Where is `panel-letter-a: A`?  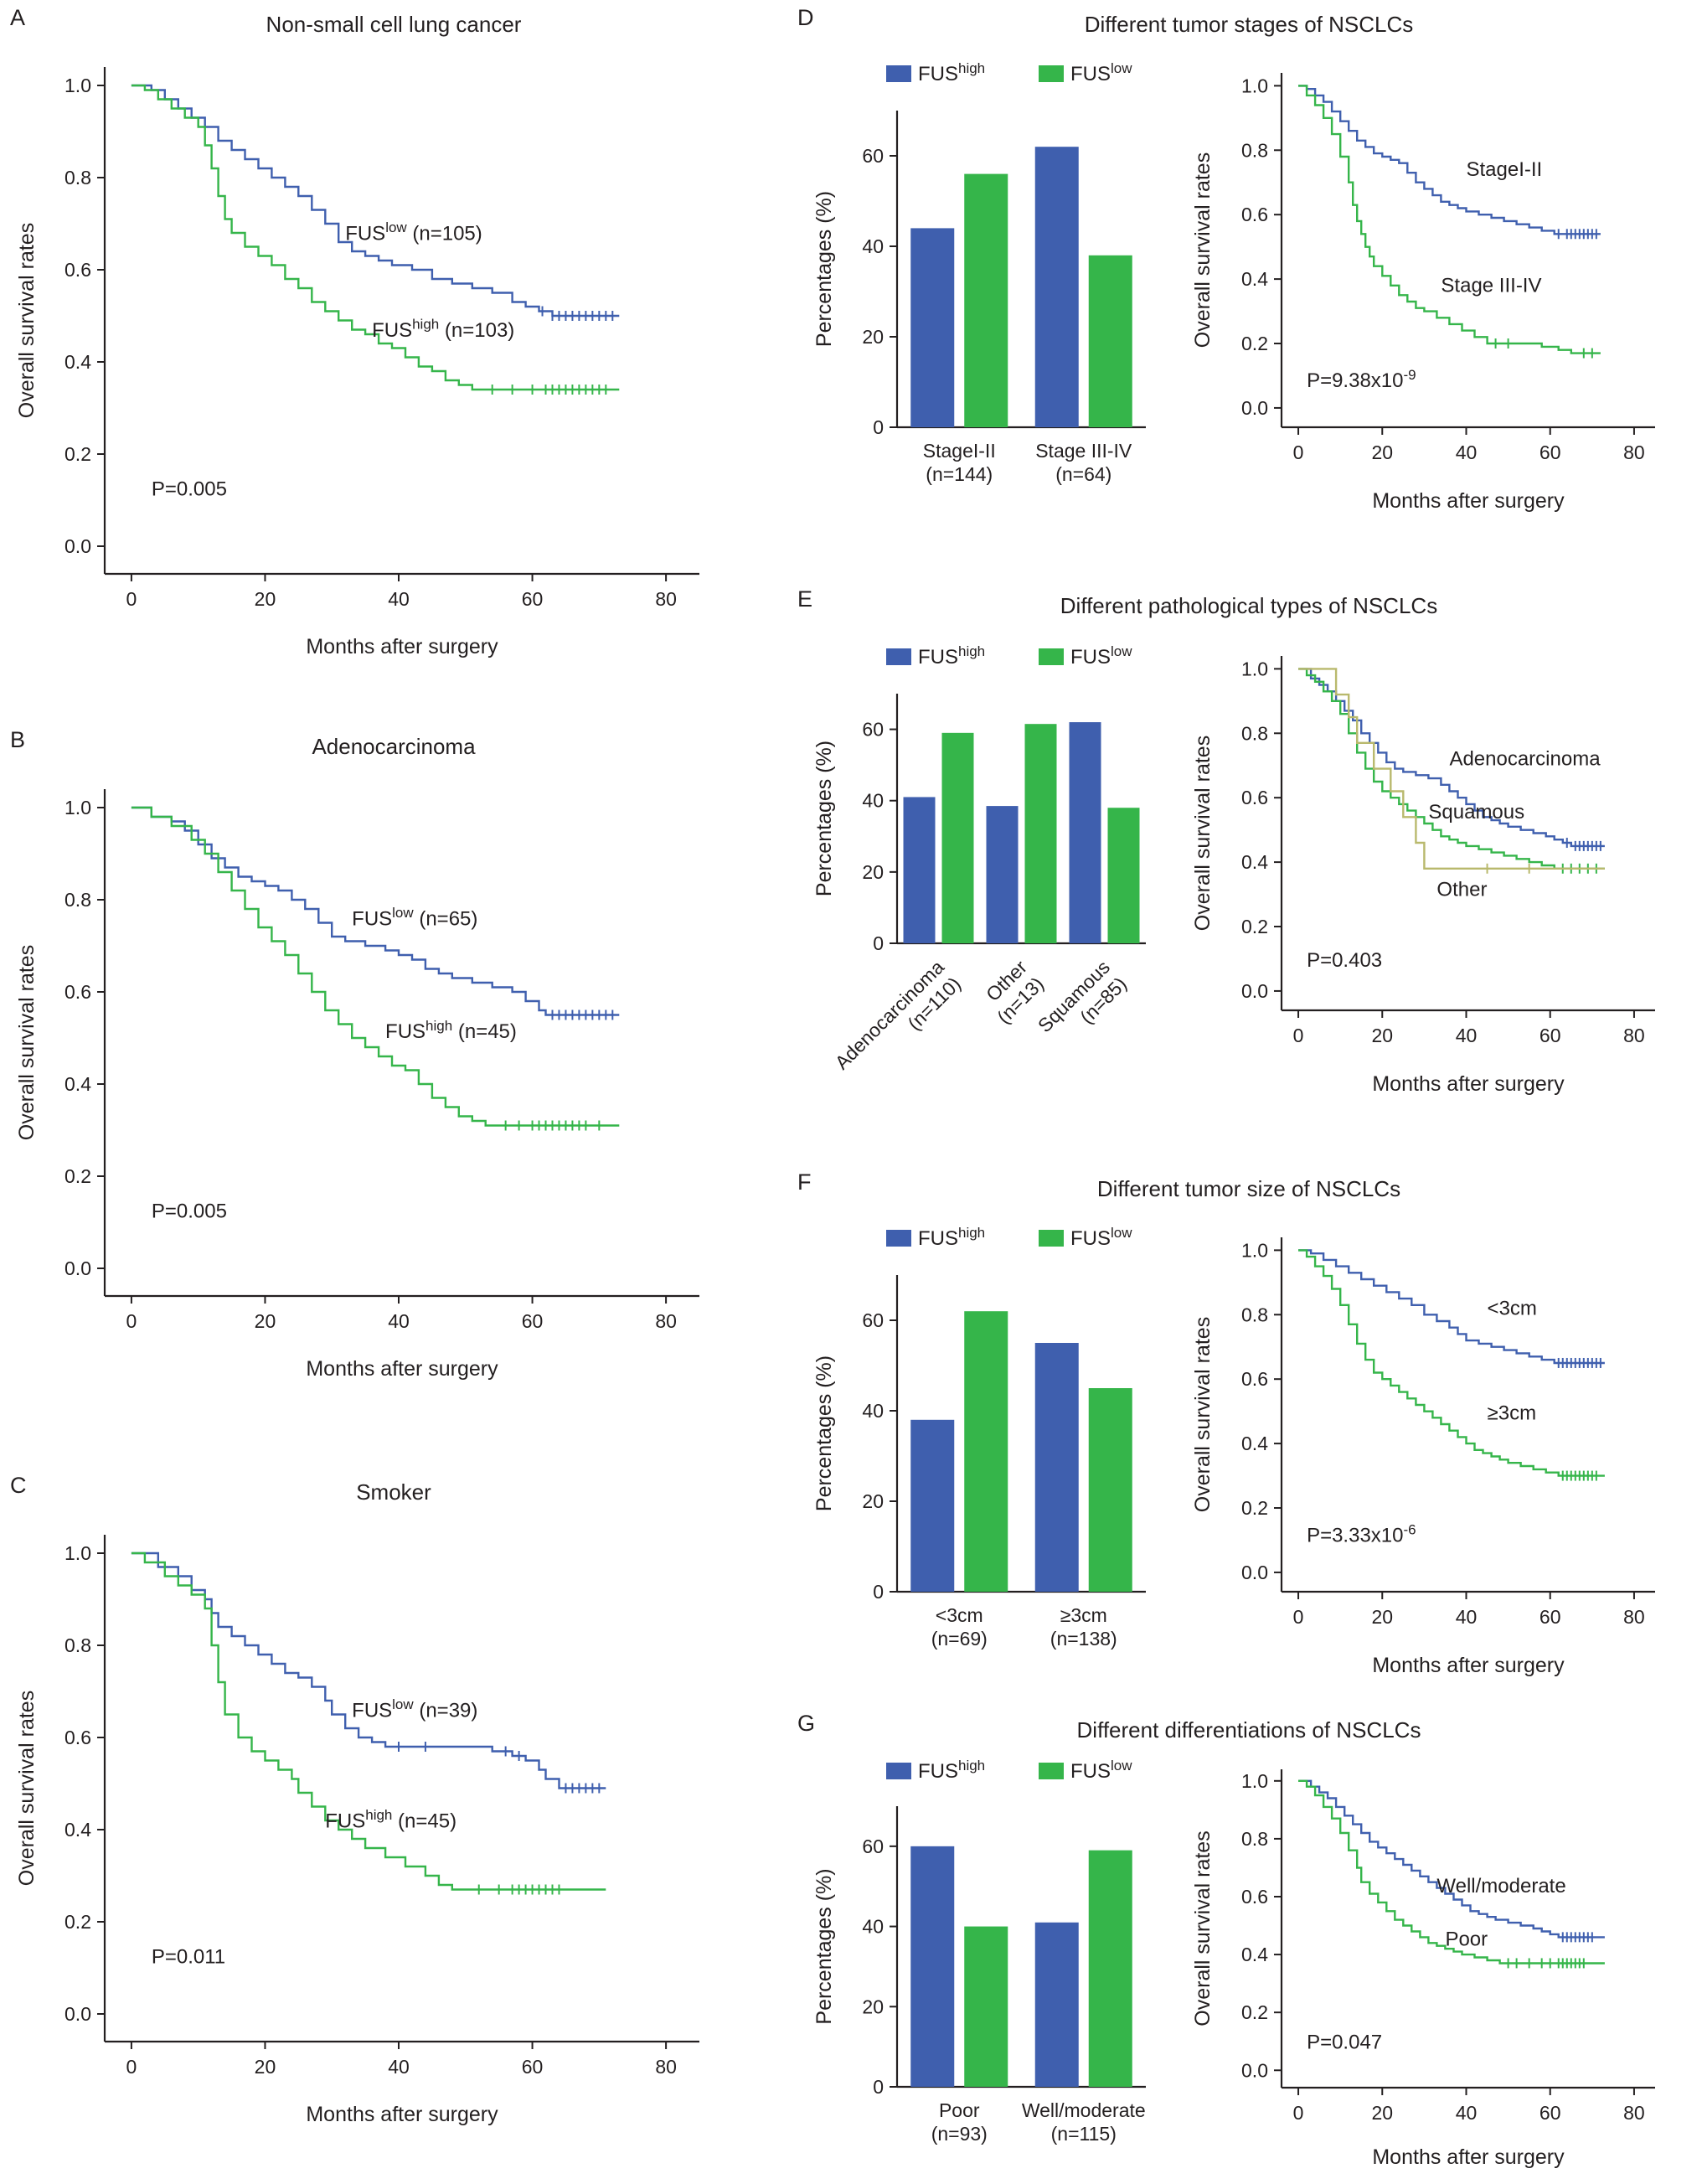
panel-letter-a: A is located at coordinates (18, 17).